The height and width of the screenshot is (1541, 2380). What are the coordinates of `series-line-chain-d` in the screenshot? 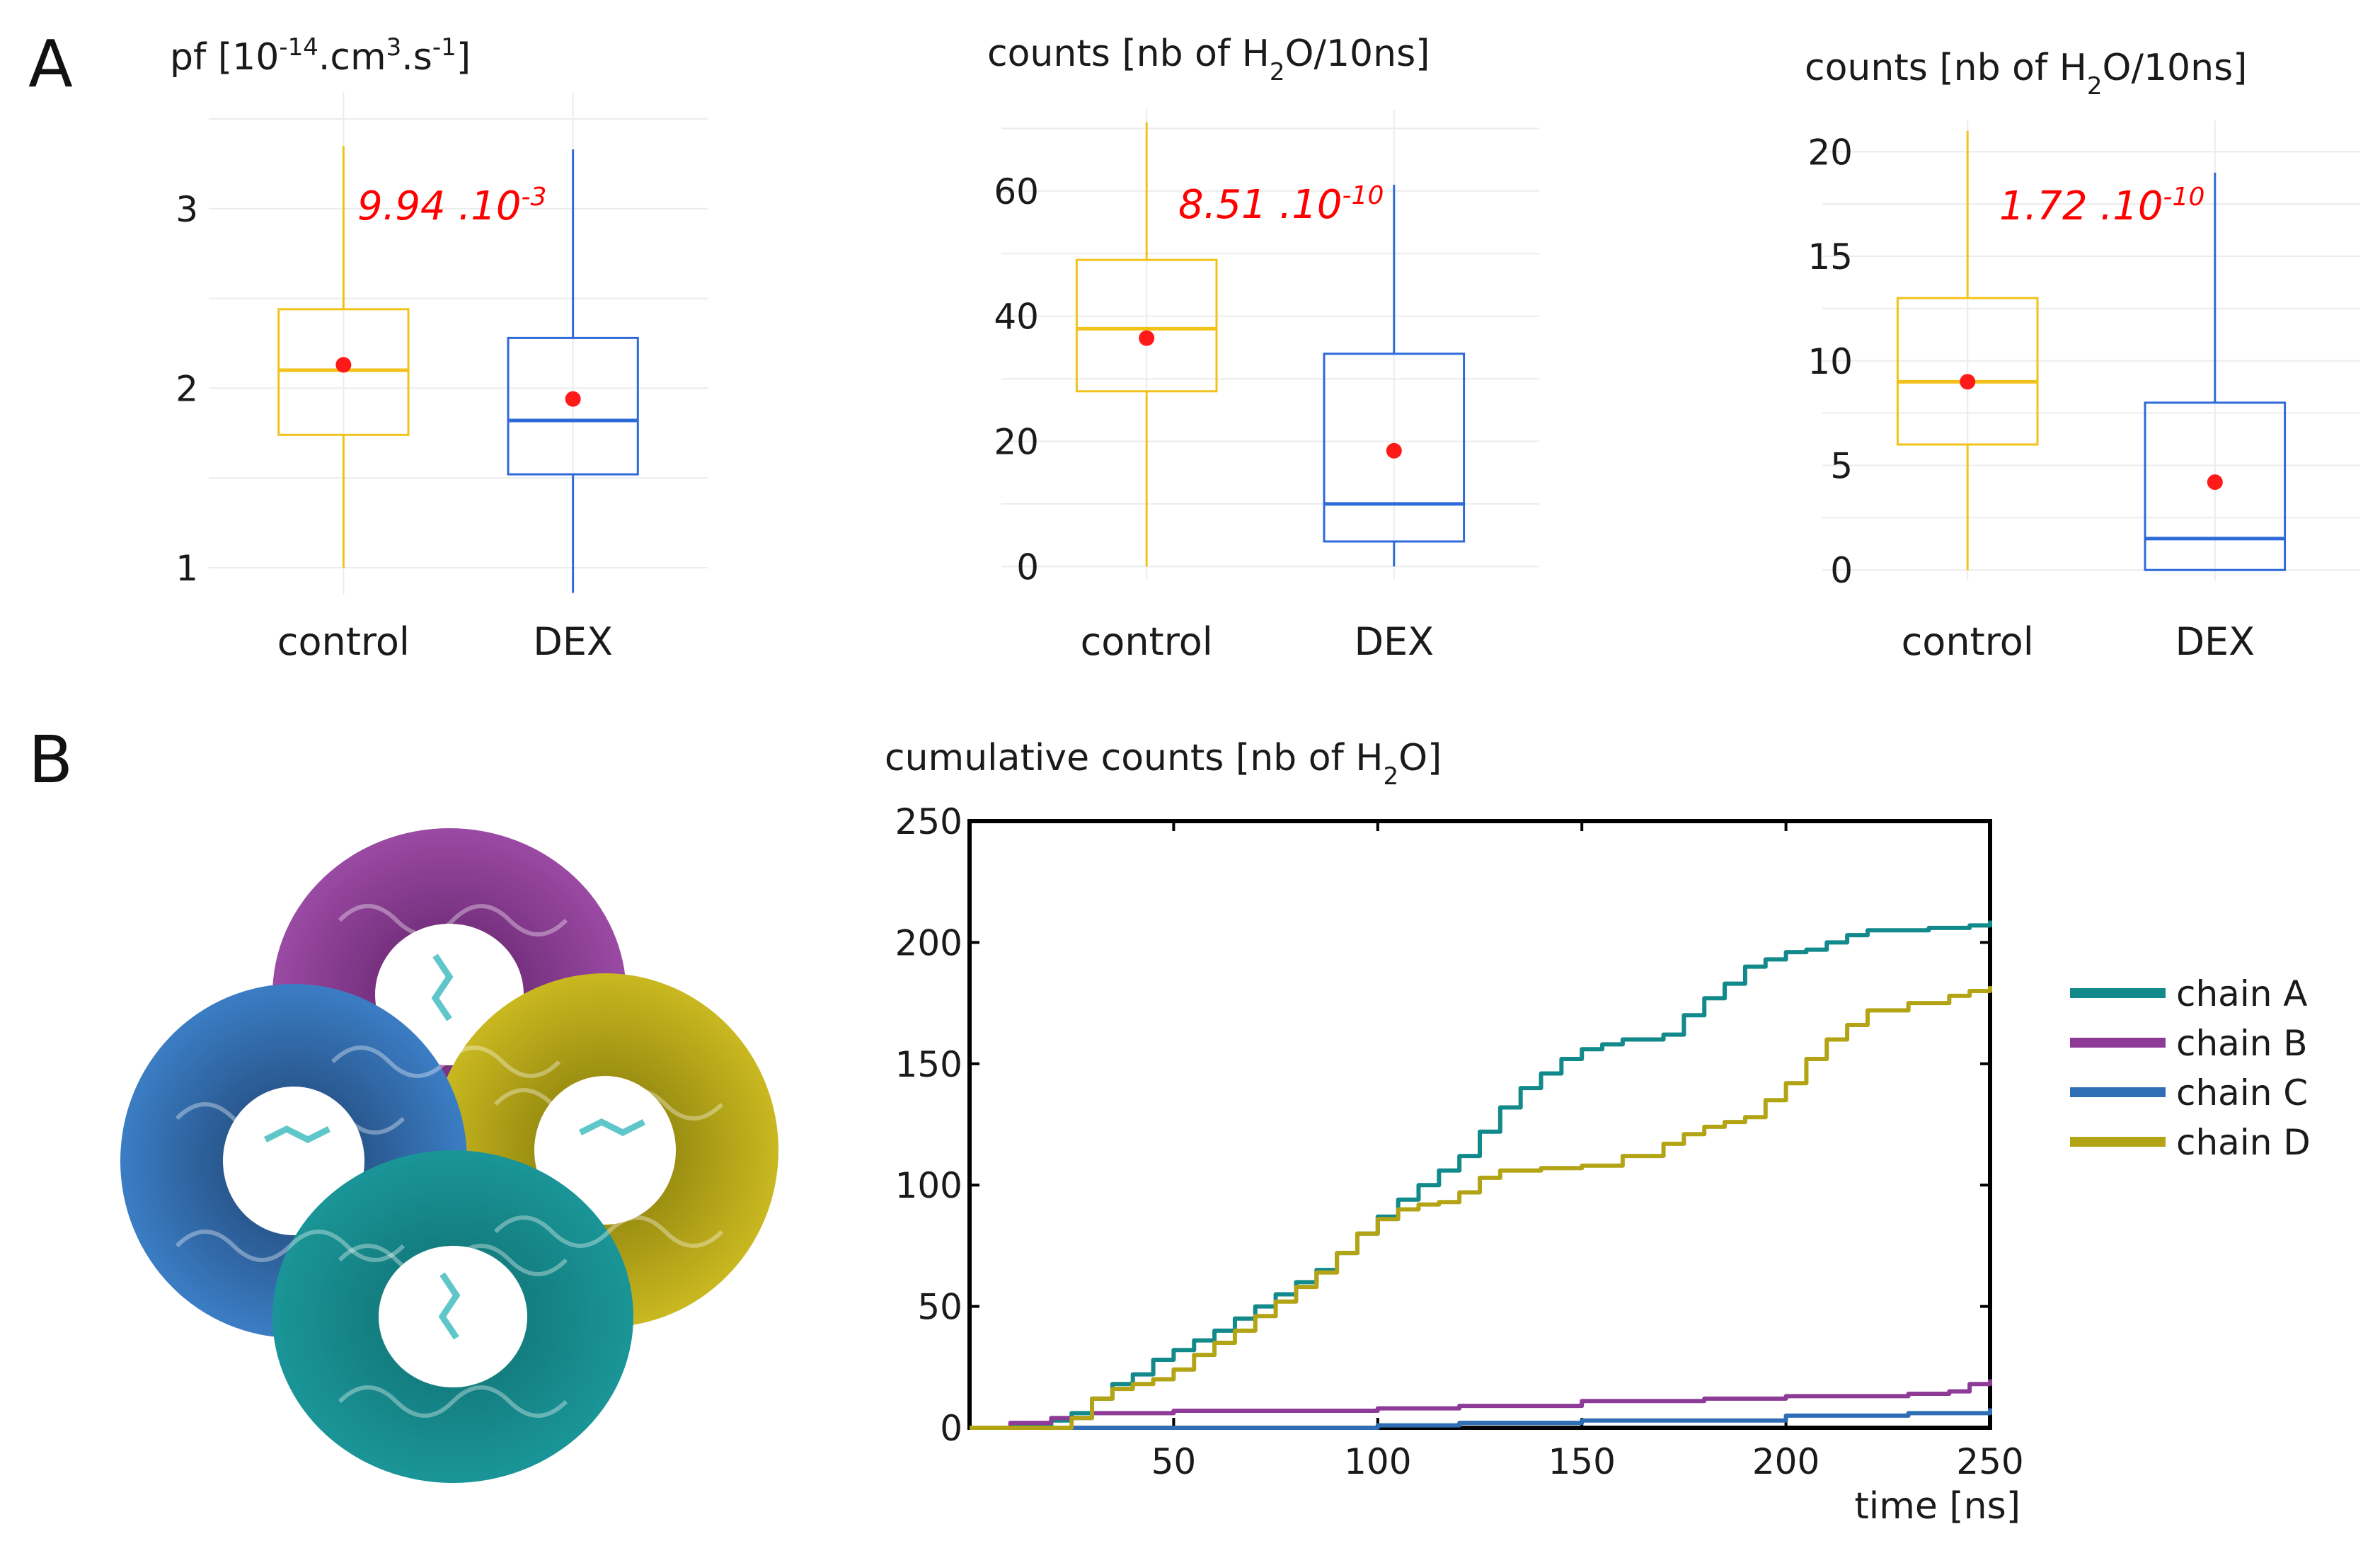 It's located at (1481, 1208).